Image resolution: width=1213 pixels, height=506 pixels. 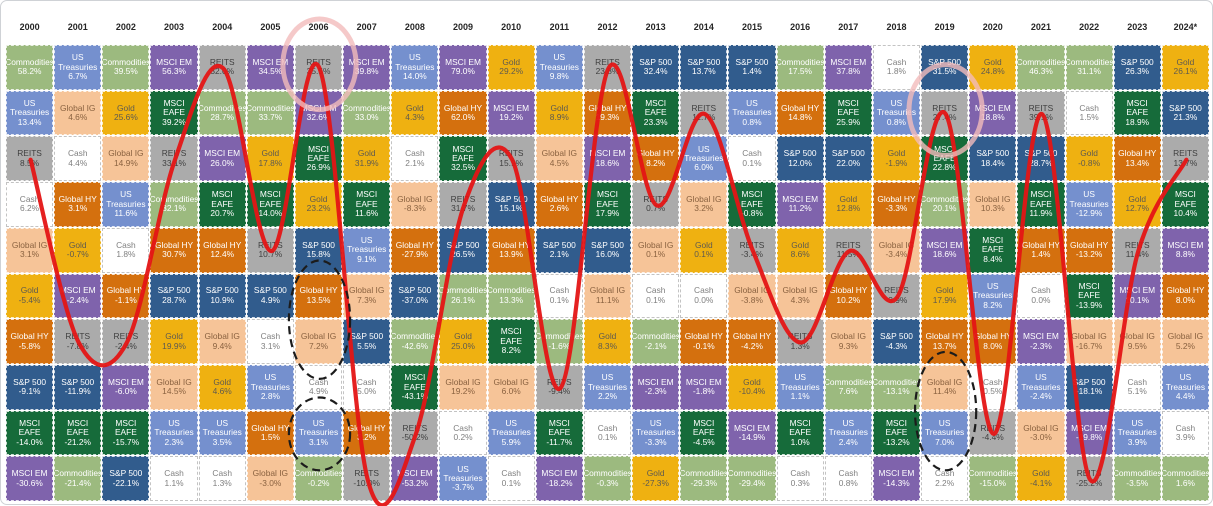 What do you see at coordinates (1089, 67) in the screenshot?
I see `asset-cell: Commodities 31.1%` at bounding box center [1089, 67].